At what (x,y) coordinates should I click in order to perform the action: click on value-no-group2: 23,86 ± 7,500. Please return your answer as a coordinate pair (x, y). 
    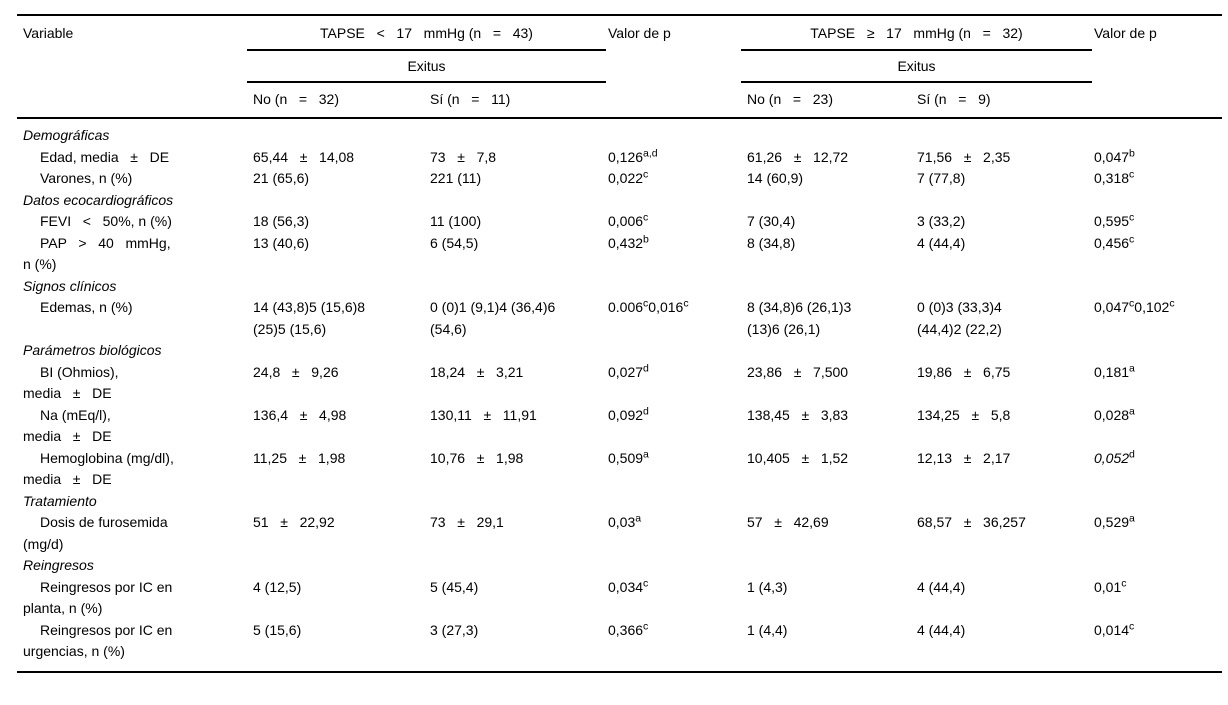
    Looking at the image, I should click on (798, 371).